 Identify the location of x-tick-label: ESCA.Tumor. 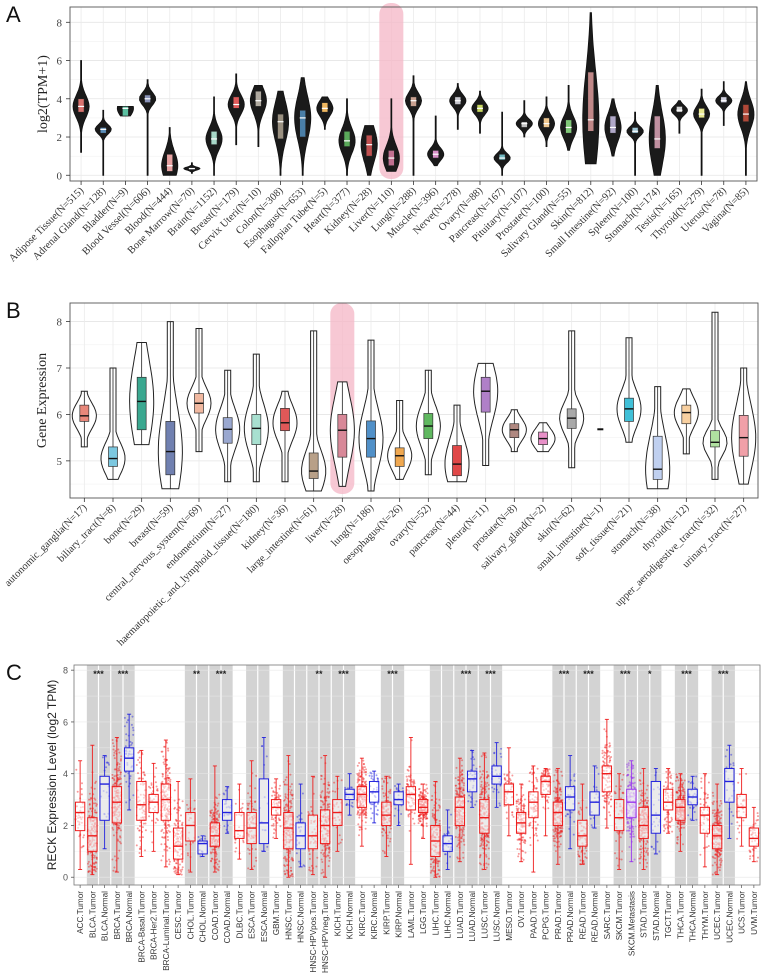
(252, 915).